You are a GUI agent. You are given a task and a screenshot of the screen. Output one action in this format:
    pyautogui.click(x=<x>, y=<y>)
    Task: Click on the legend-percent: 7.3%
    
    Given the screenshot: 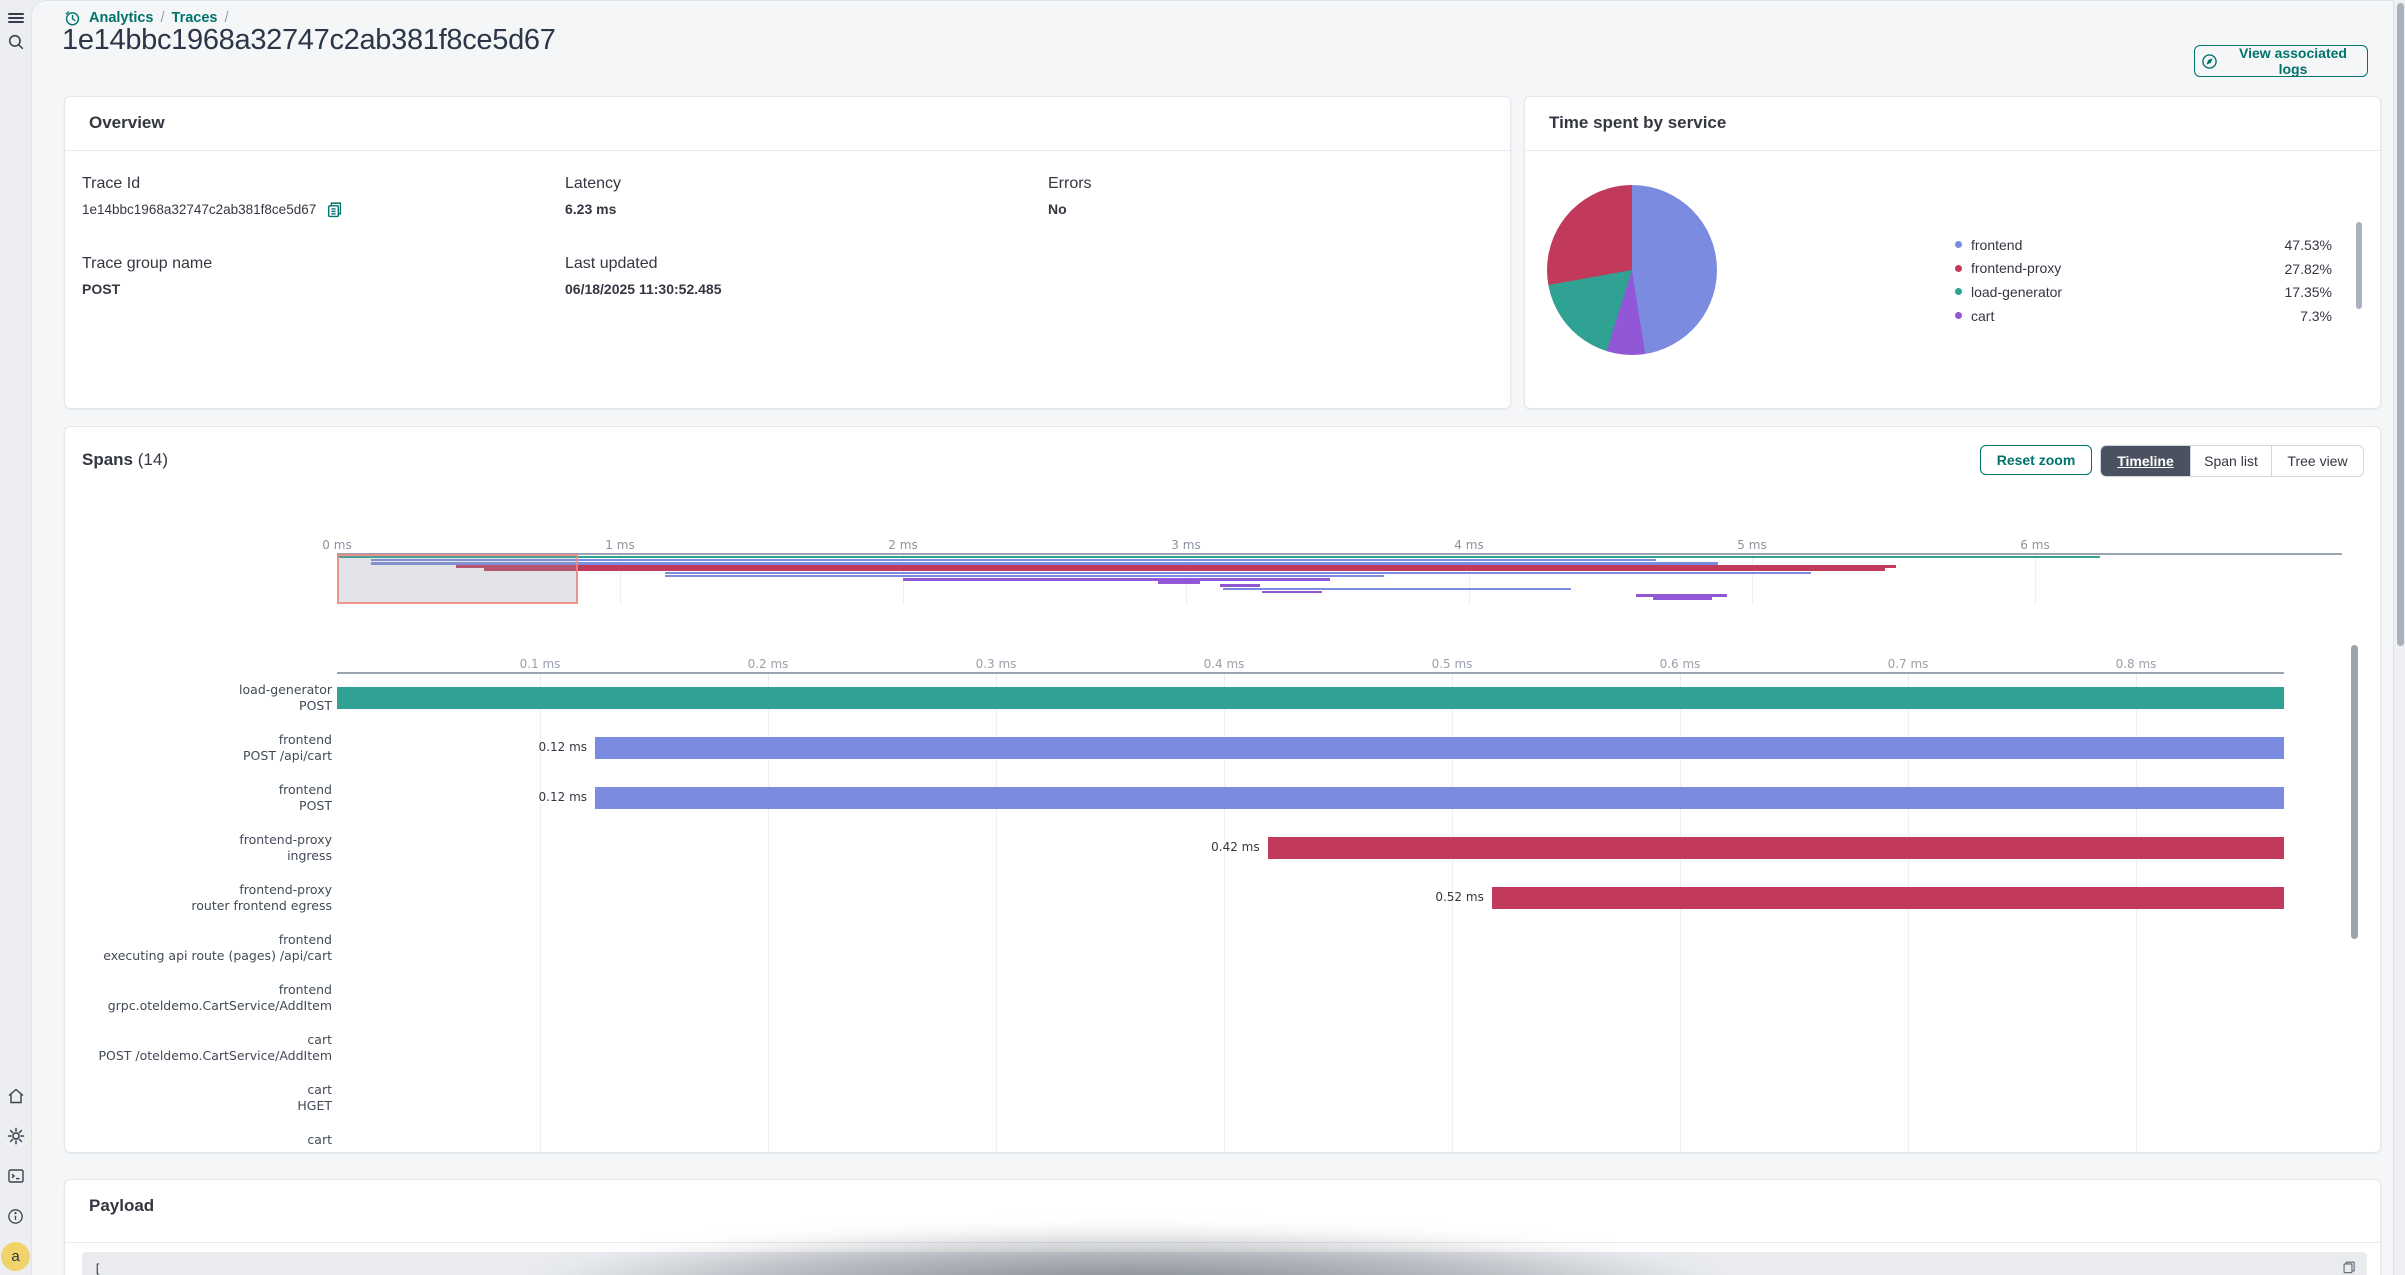 What is the action you would take?
    pyautogui.click(x=2316, y=316)
    